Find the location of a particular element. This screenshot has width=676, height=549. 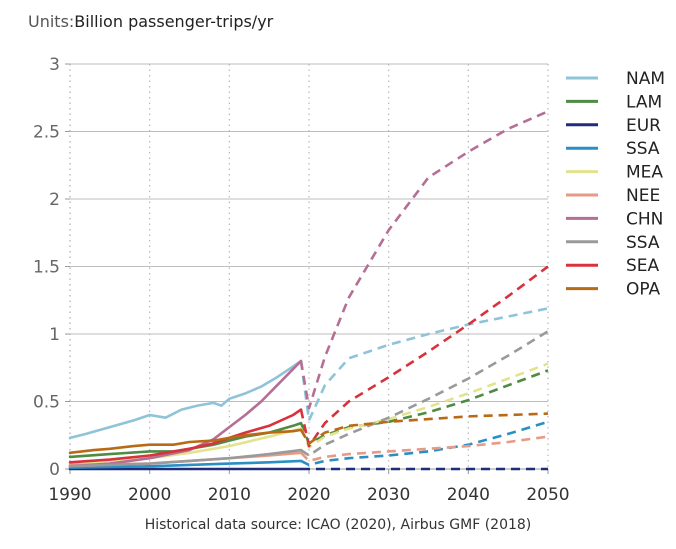

x-tick-label: 2010 is located at coordinates (229, 495).